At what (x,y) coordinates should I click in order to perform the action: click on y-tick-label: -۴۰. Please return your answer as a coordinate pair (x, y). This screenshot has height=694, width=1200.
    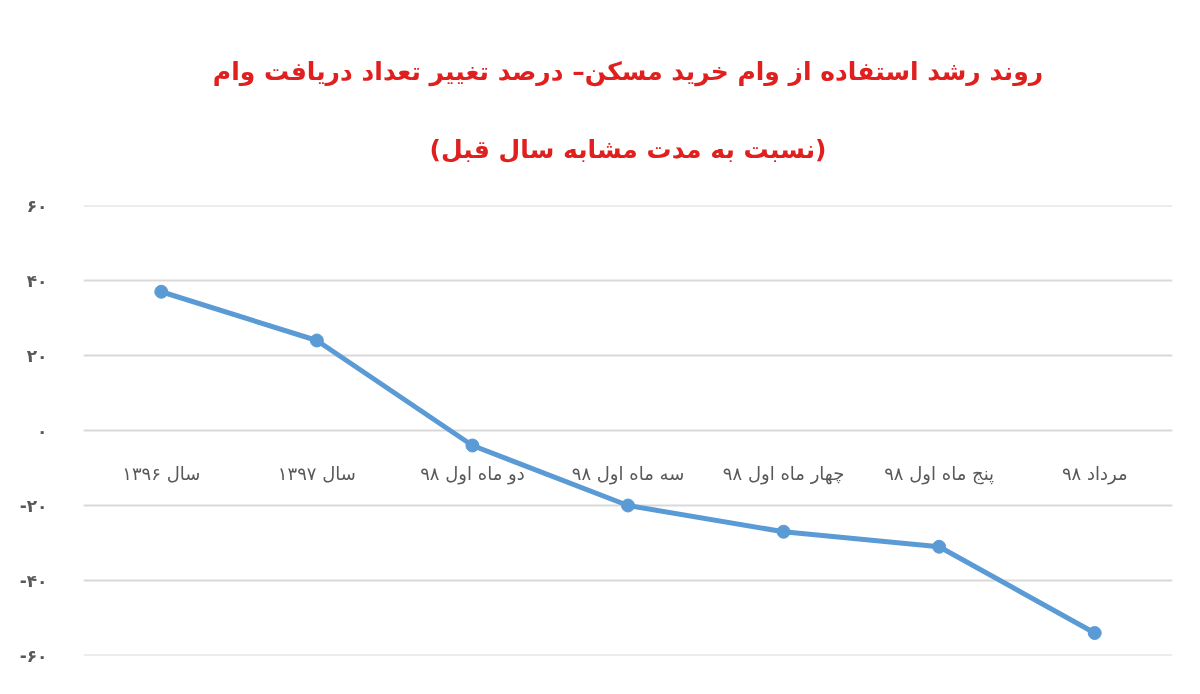
    Looking at the image, I should click on (33, 580).